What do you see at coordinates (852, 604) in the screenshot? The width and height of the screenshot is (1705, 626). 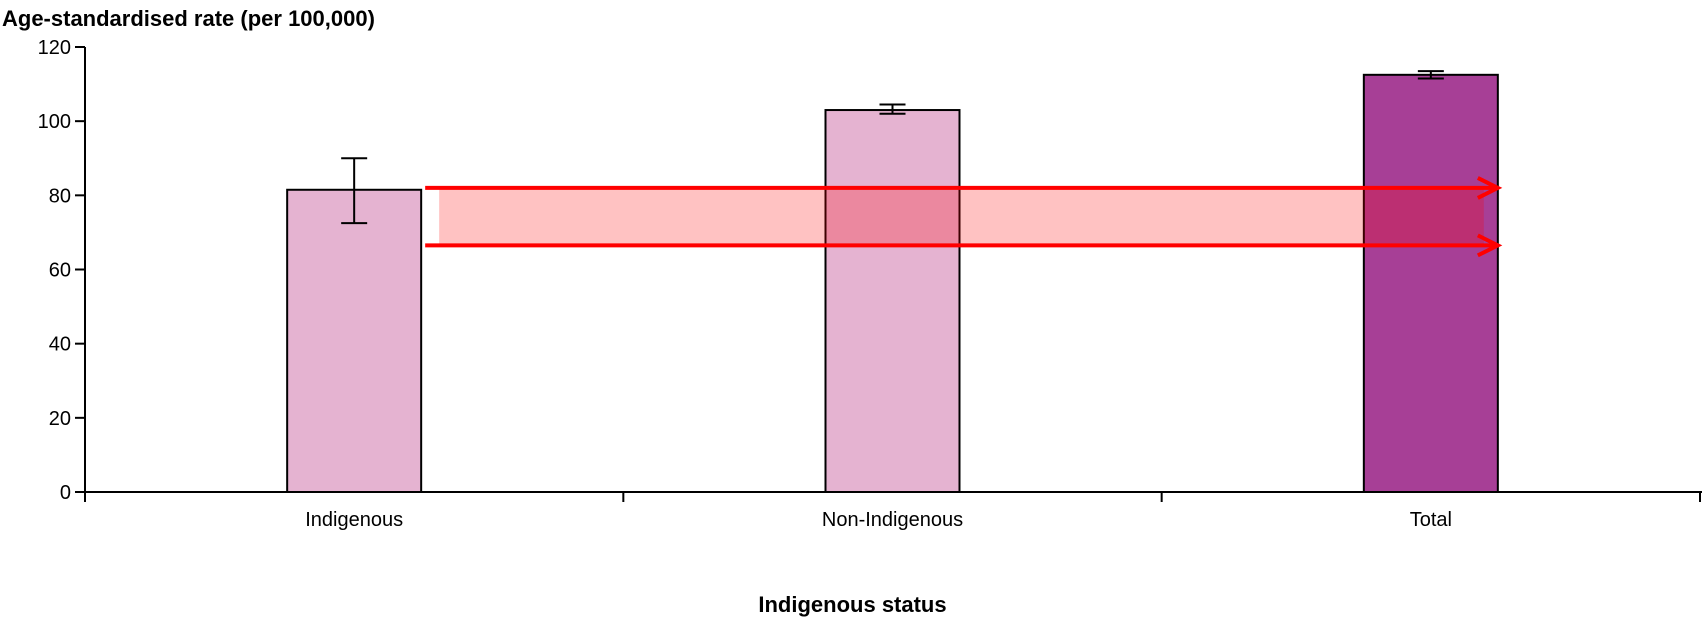 I see `x-axis-title: Indigenous status` at bounding box center [852, 604].